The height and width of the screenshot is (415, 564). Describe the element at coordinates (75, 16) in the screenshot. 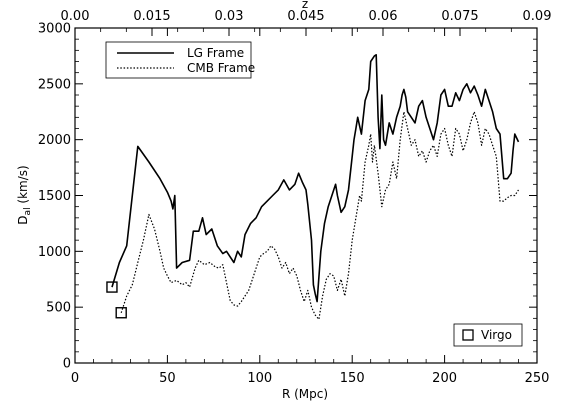

I see `top-tick-label: 0.00` at that location.